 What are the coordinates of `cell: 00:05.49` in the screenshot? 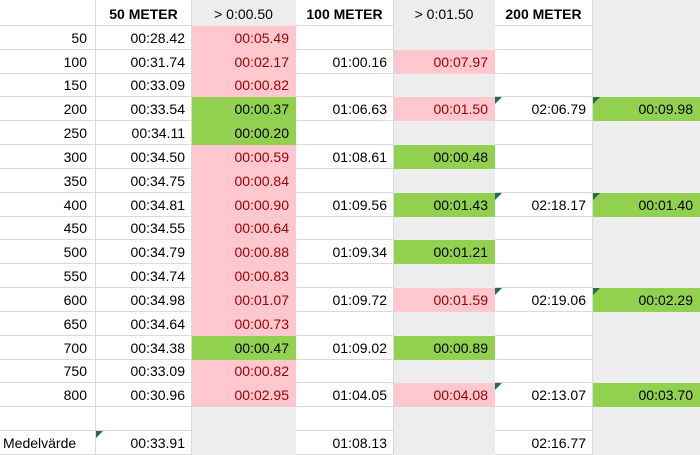 It's located at (244, 38).